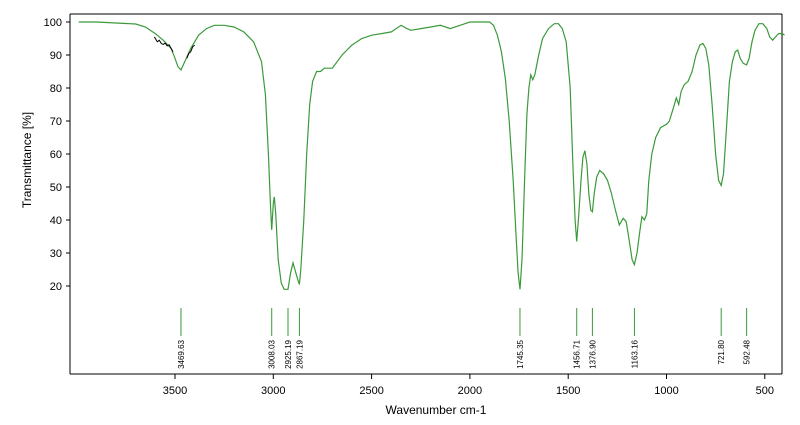  Describe the element at coordinates (288, 353) in the screenshot. I see `peak-label: 2925.19` at that location.